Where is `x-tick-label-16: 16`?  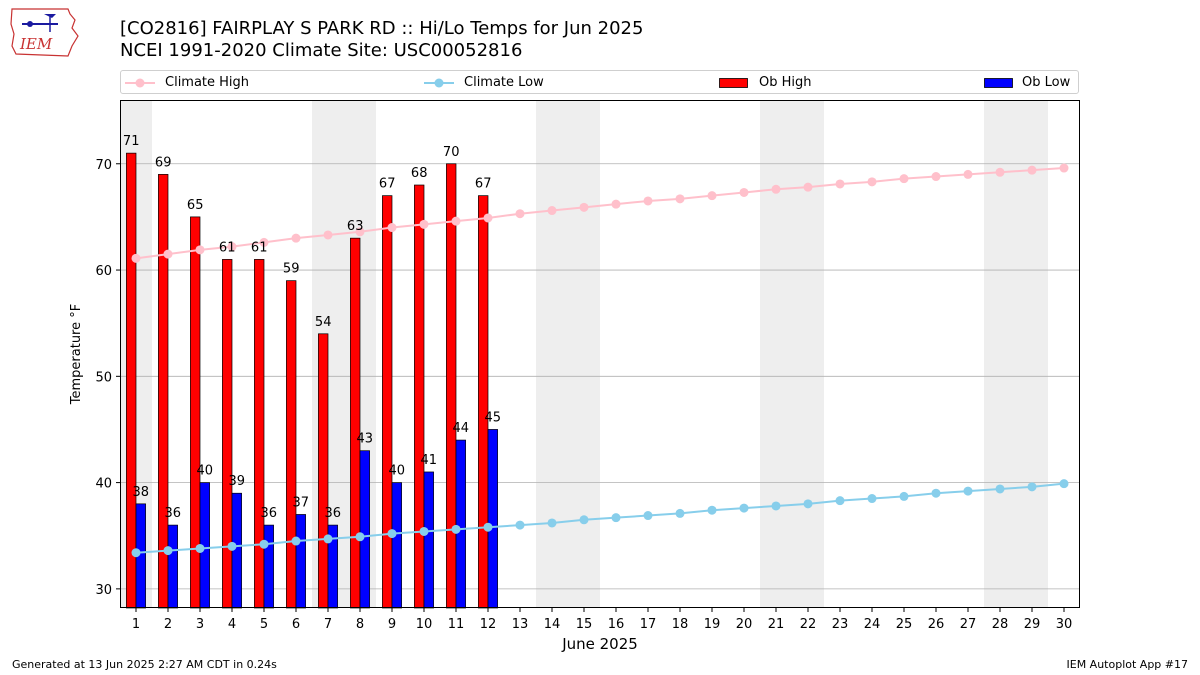 x-tick-label-16: 16 is located at coordinates (616, 624).